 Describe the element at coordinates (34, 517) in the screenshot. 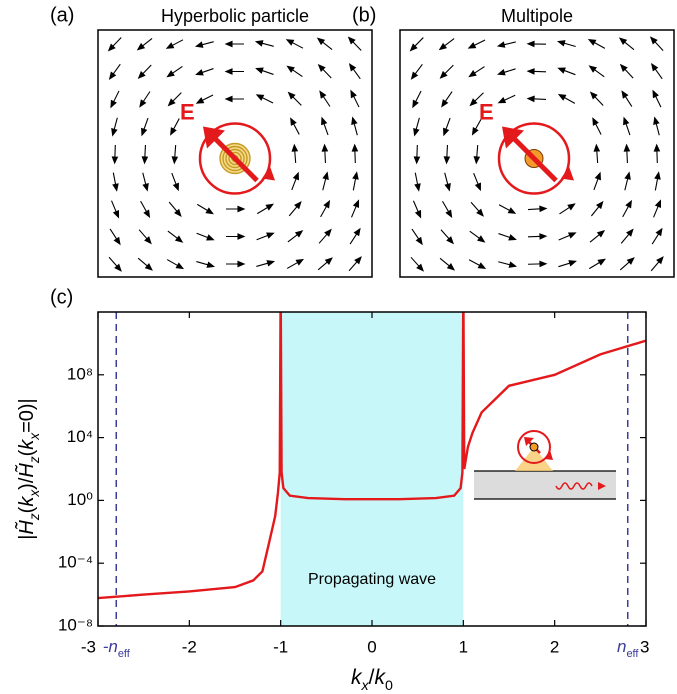

I see `label-part: z` at that location.